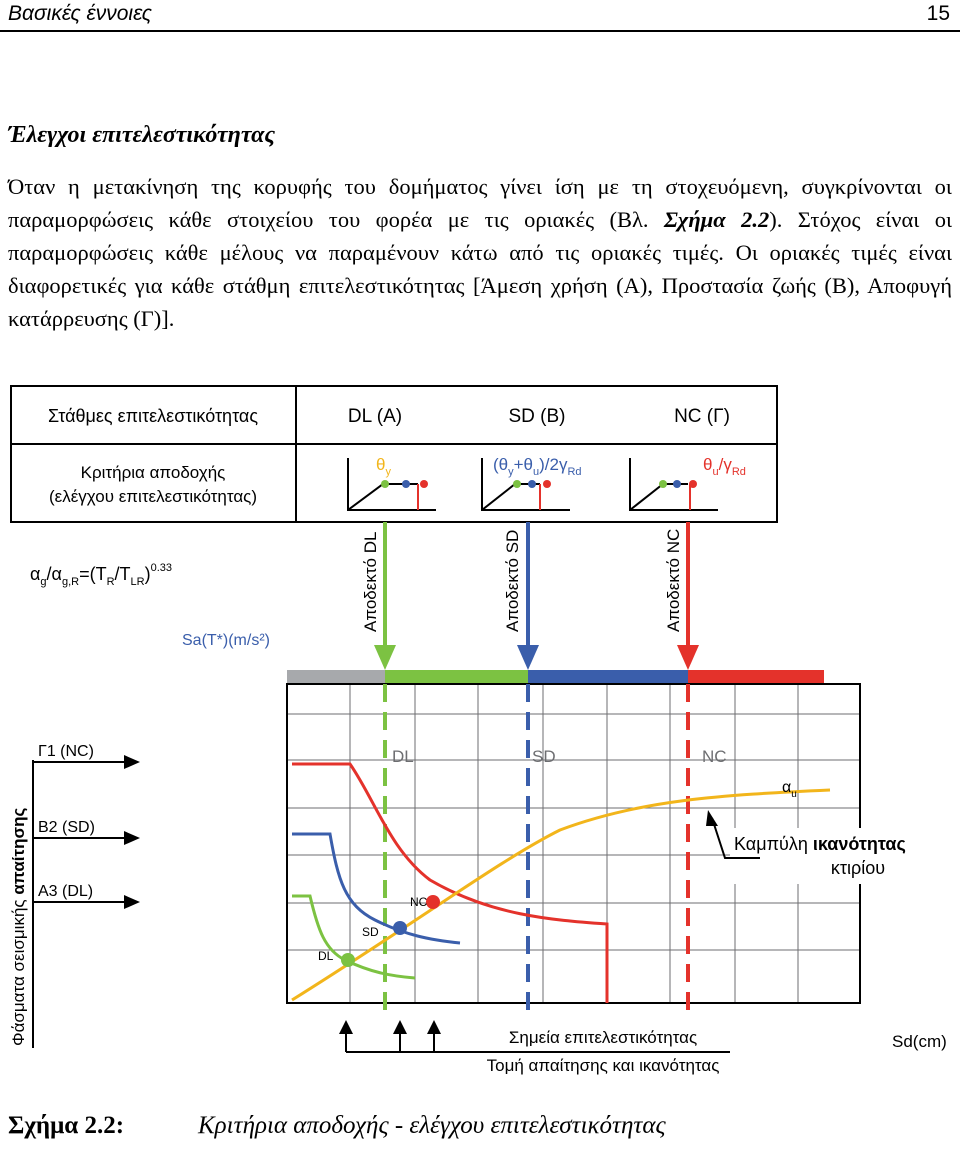 The width and height of the screenshot is (960, 1149). I want to click on capacity-label-2: κτιρίου, so click(858, 868).